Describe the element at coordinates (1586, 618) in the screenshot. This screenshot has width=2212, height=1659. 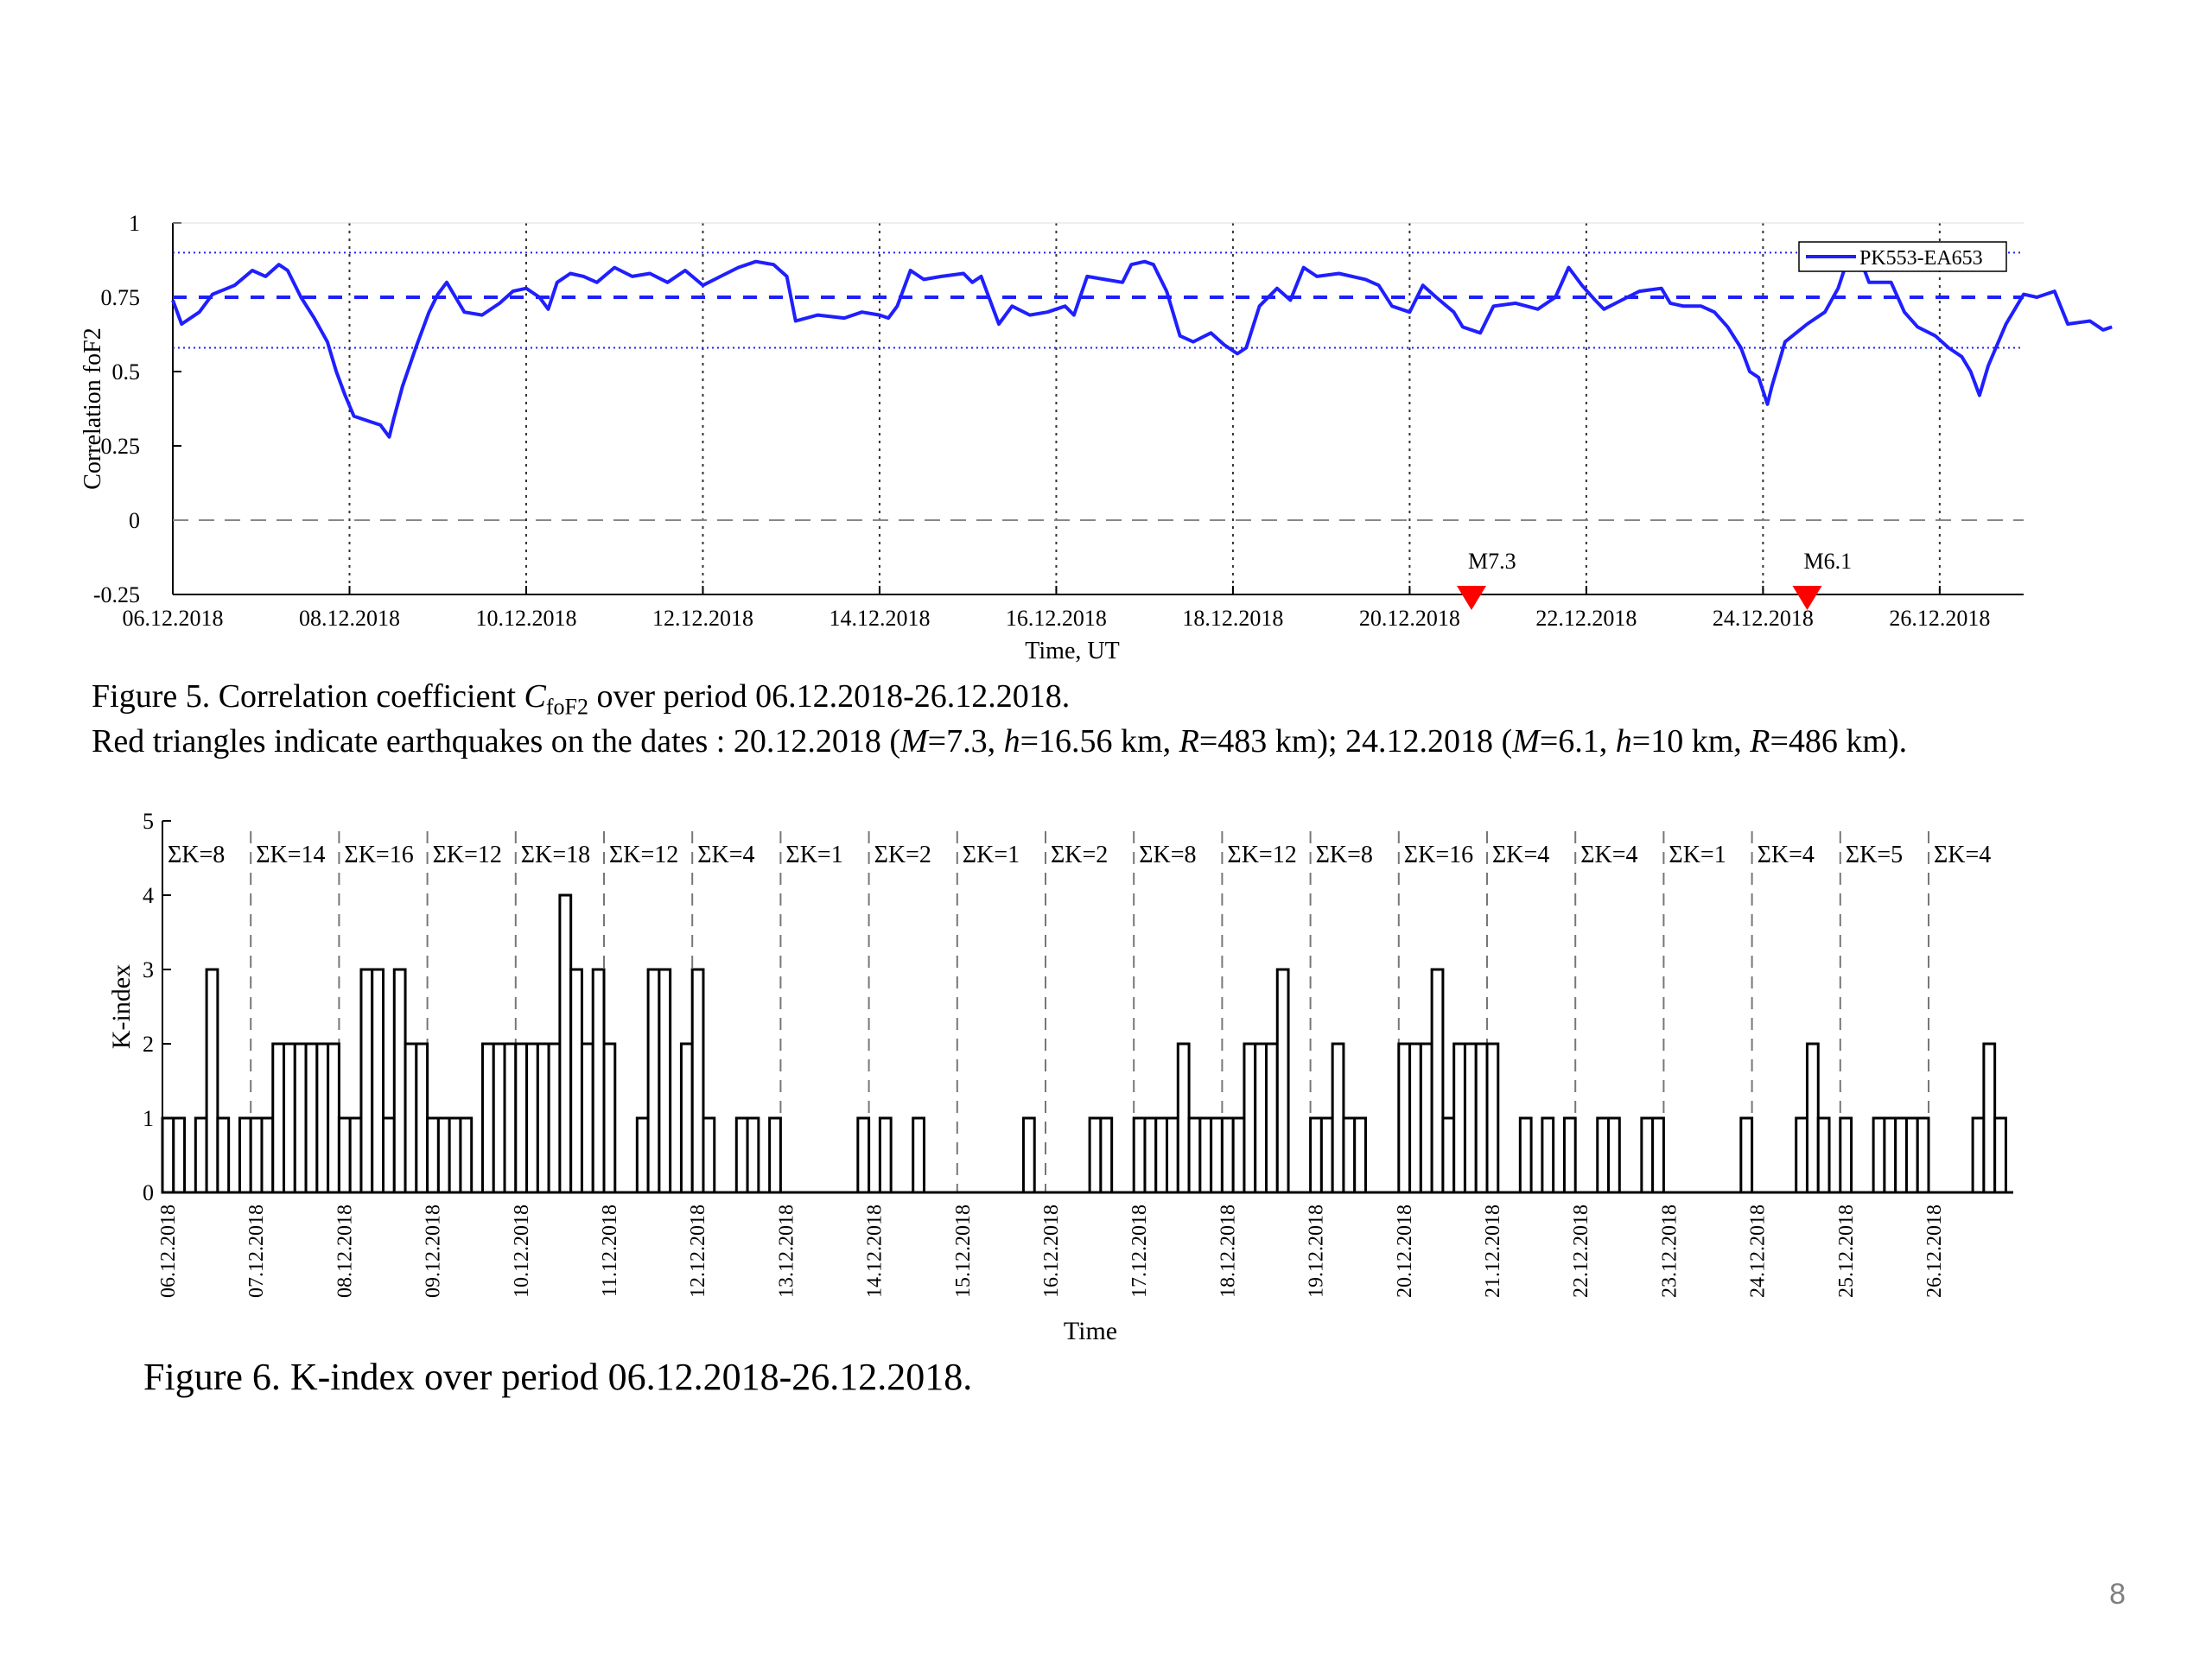
I see `x-tick-label: 22.12.2018` at that location.